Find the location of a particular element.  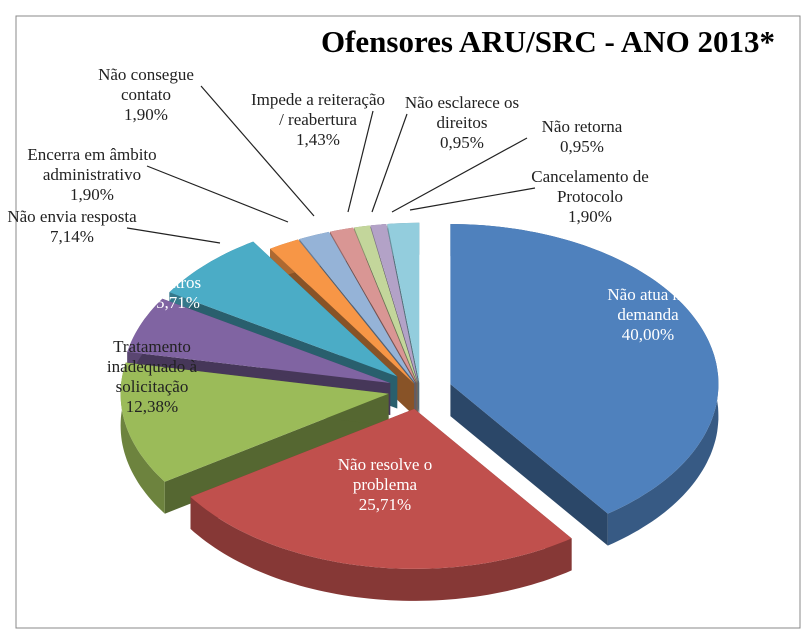

category-line: problema is located at coordinates (385, 484).